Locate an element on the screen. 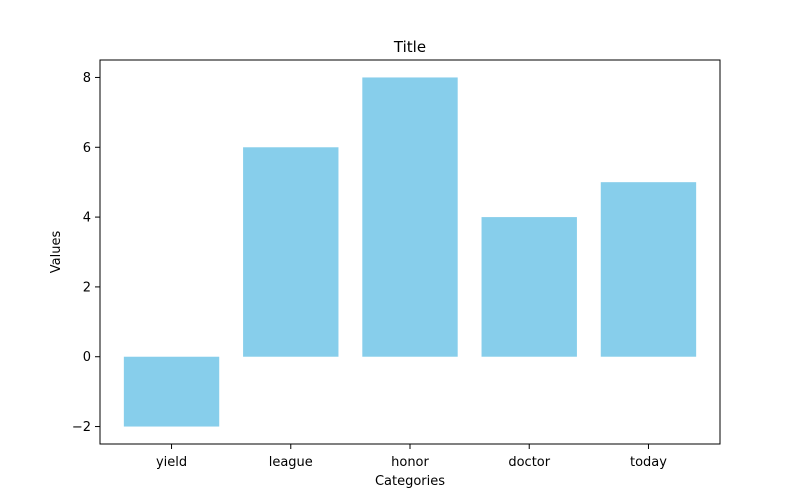 The height and width of the screenshot is (500, 800). y-tick-label: 6 is located at coordinates (87, 148).